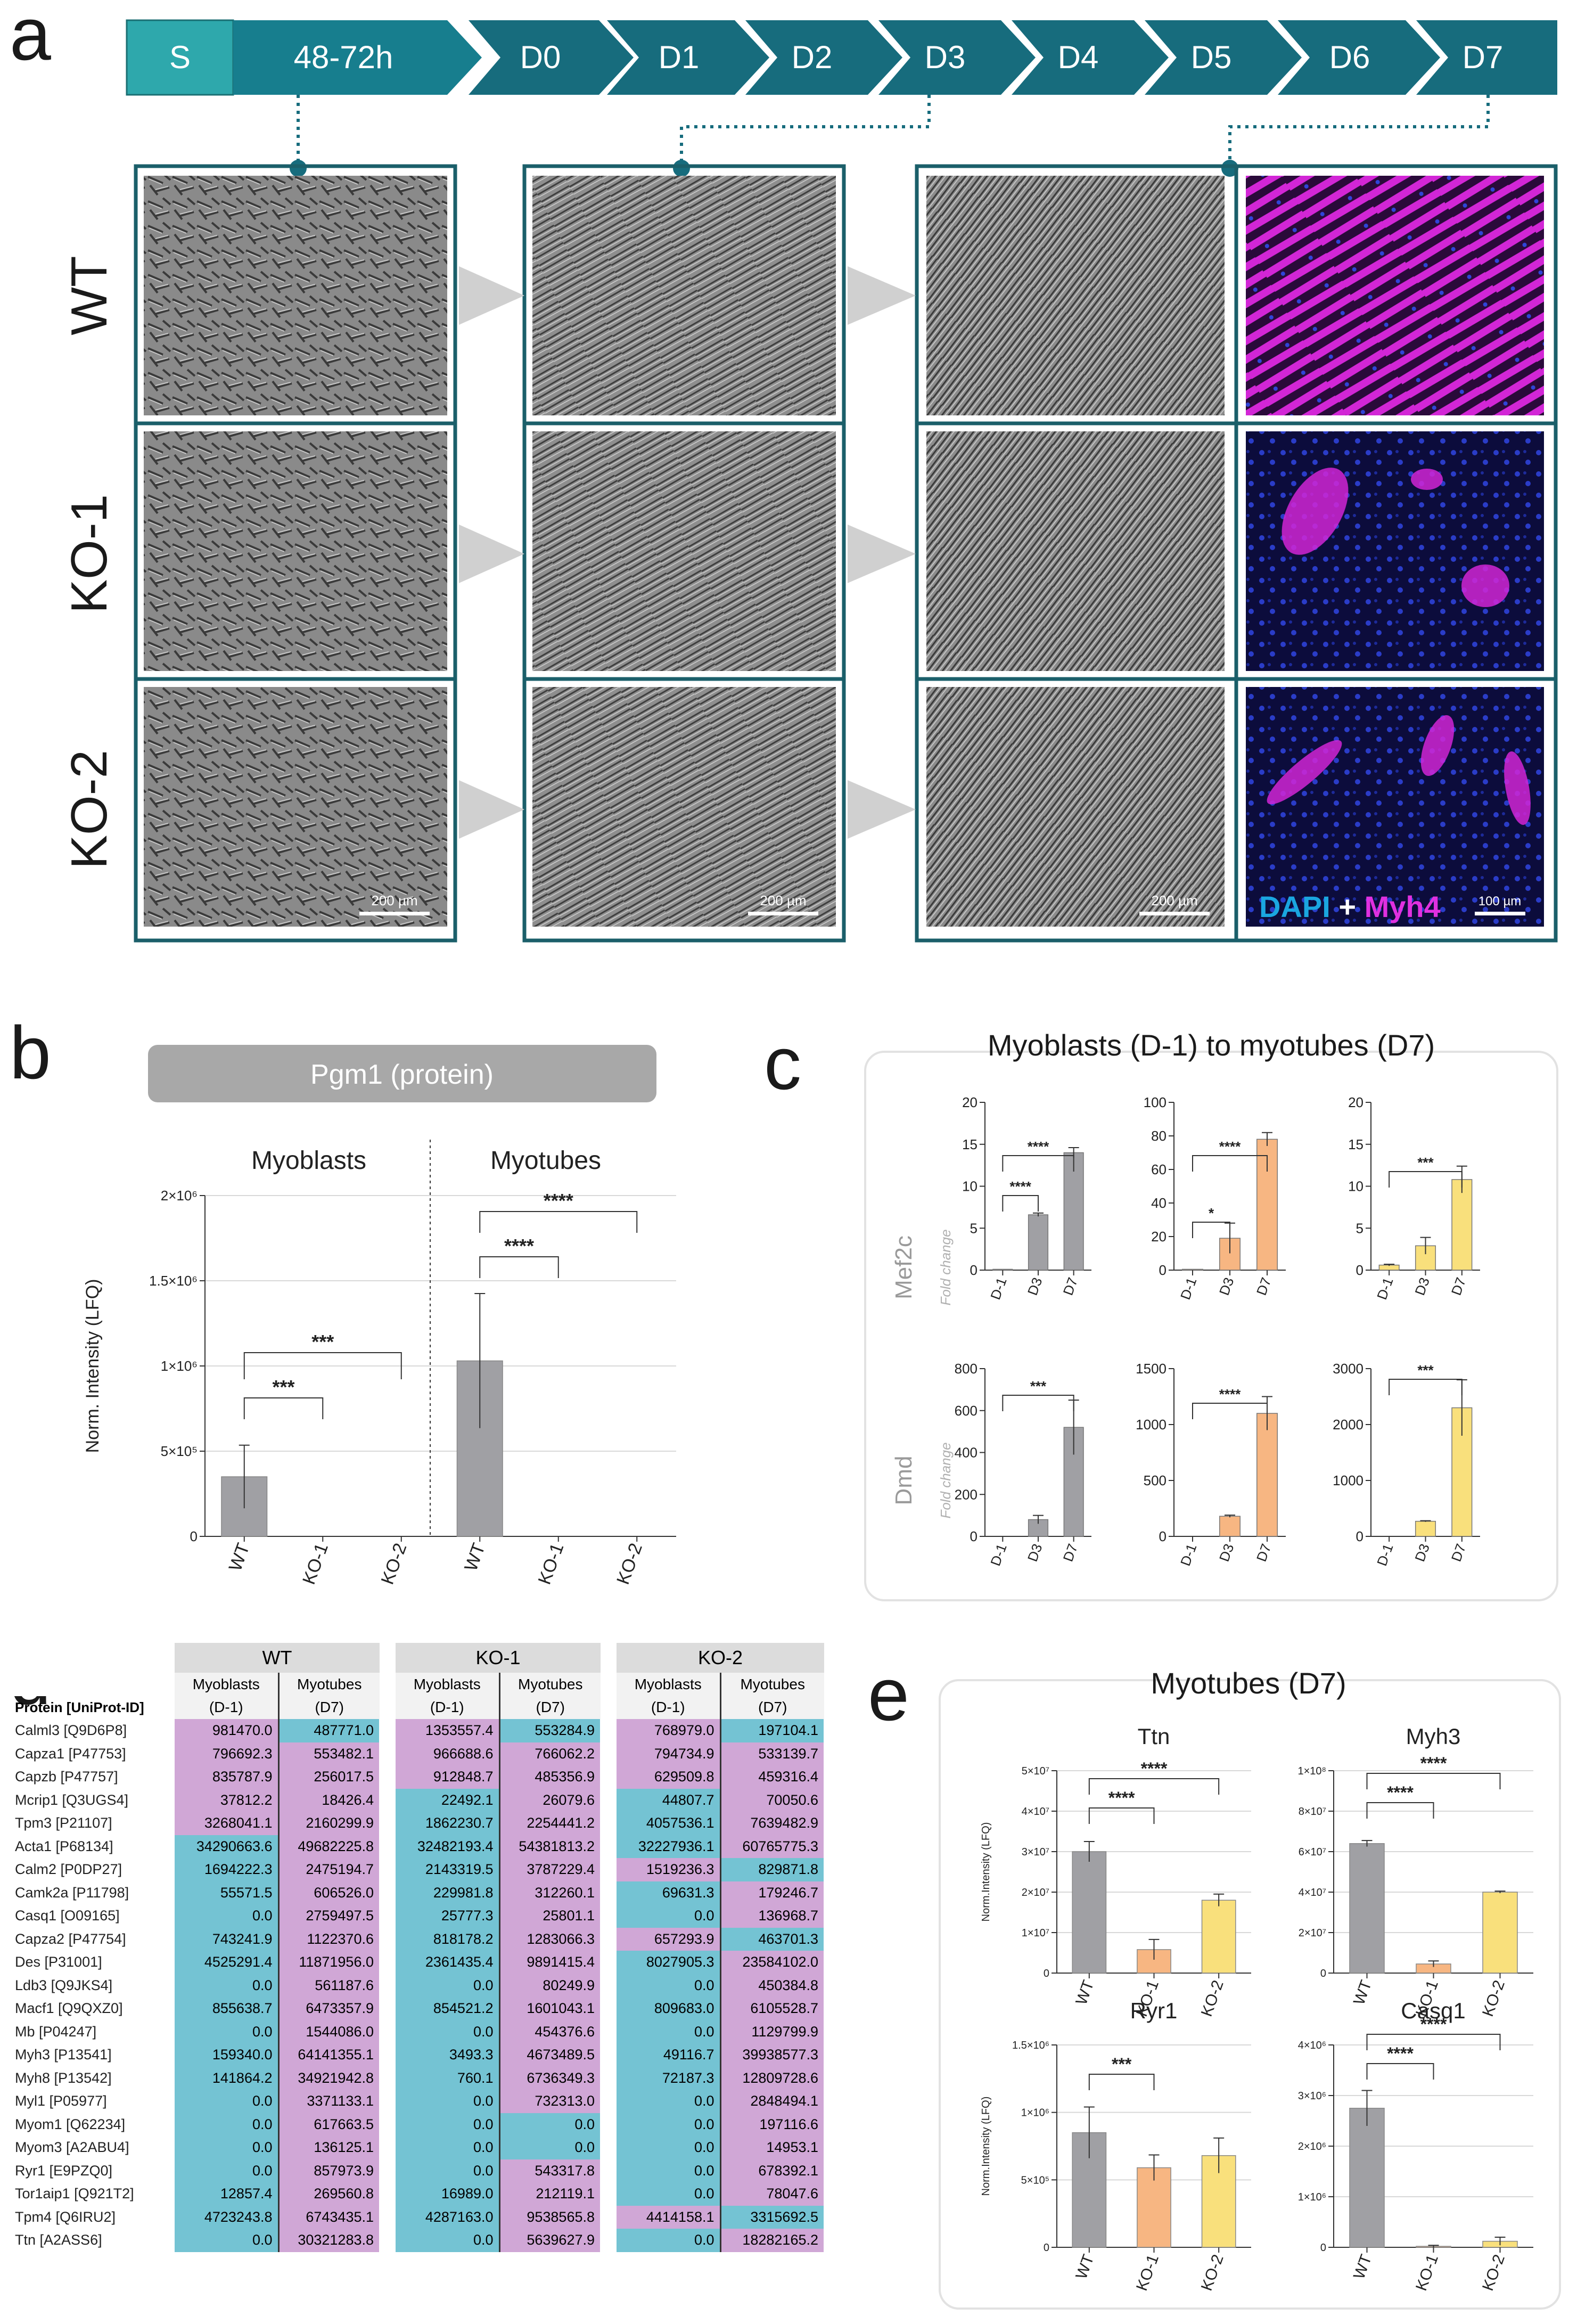 The height and width of the screenshot is (2324, 1569). Describe the element at coordinates (893, 130) in the screenshot. I see `timeline-connectors` at that location.